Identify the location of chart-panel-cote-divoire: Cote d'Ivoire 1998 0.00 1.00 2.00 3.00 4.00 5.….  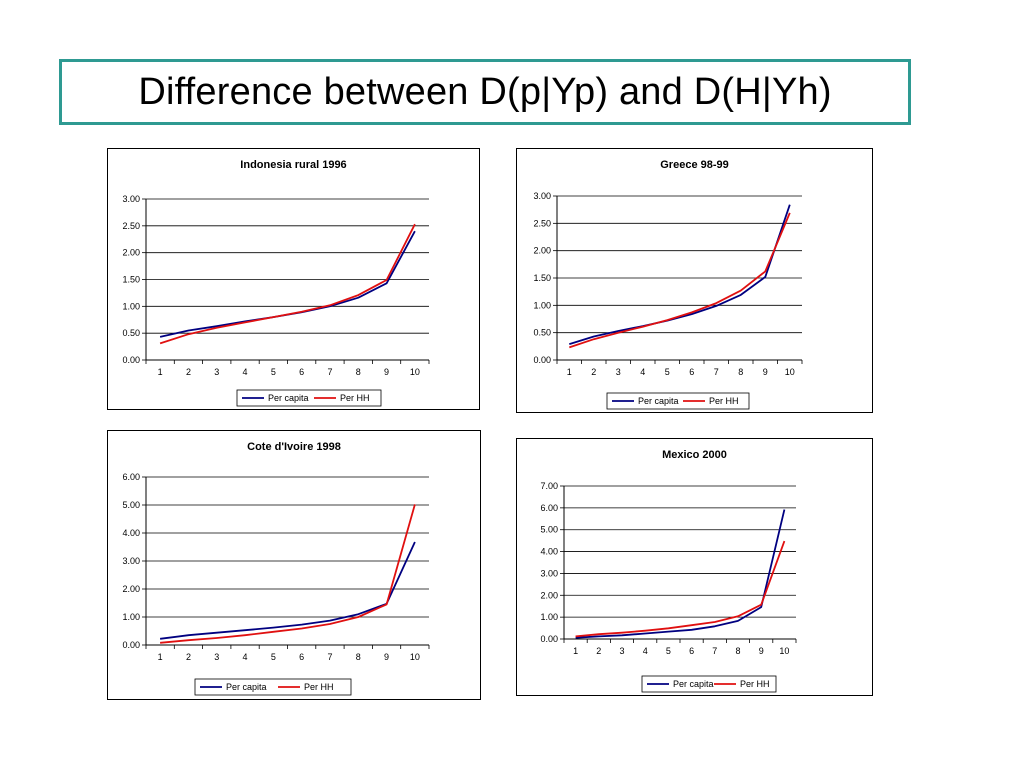
(294, 565).